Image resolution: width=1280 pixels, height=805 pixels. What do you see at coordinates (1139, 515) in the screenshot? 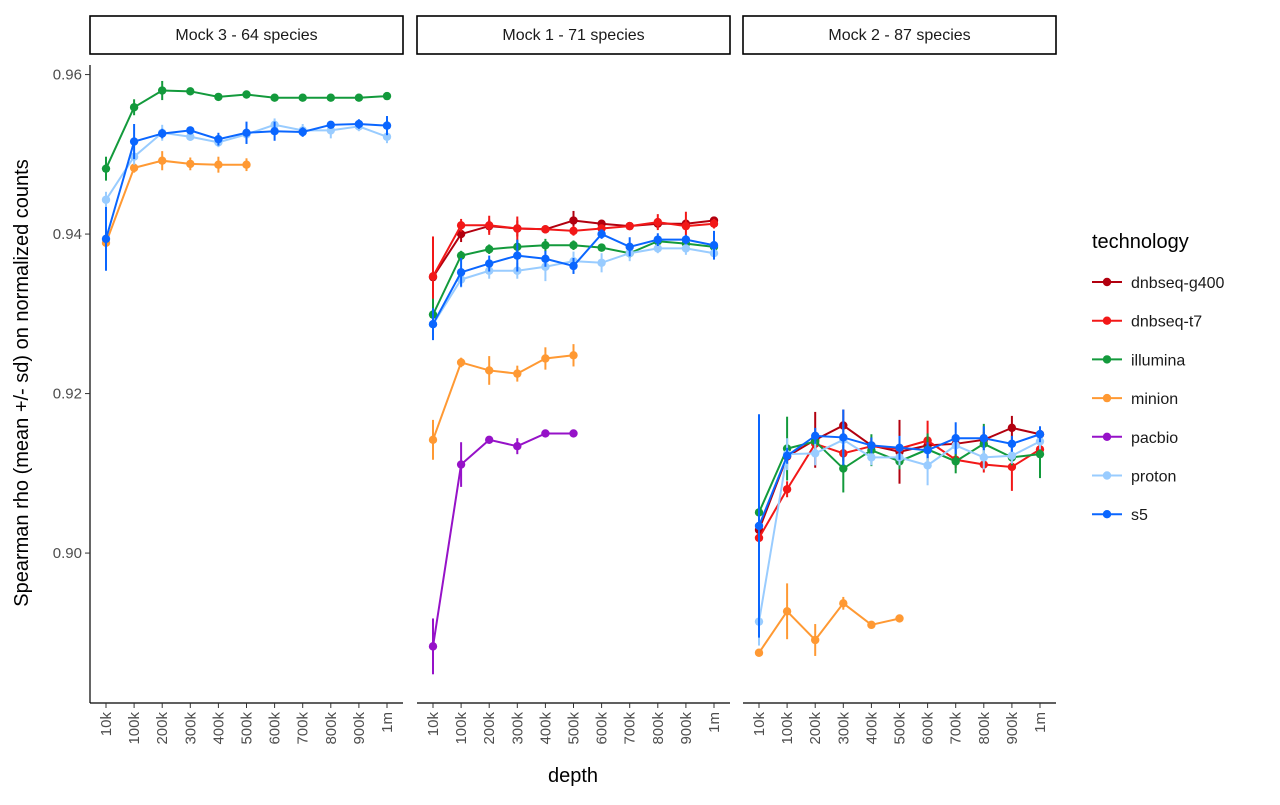
I see `legend-label: s5` at bounding box center [1139, 515].